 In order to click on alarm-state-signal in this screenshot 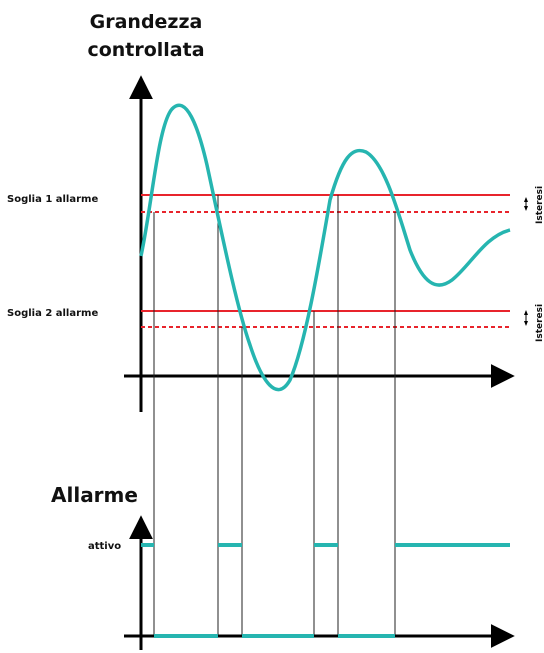, I will do `click(325, 590)`.